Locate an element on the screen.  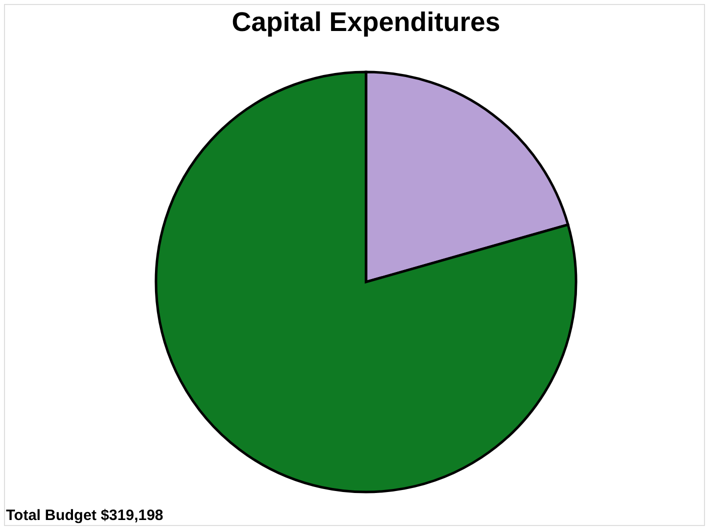
text: Total Budget $319,198 is located at coordinates (85, 515).